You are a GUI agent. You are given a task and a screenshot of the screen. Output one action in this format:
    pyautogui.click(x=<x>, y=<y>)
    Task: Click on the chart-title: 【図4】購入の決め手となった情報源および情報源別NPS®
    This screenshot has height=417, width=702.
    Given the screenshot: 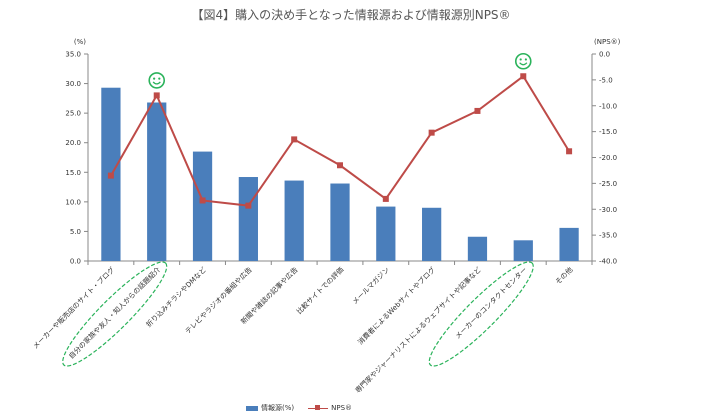 What is the action you would take?
    pyautogui.click(x=351, y=15)
    